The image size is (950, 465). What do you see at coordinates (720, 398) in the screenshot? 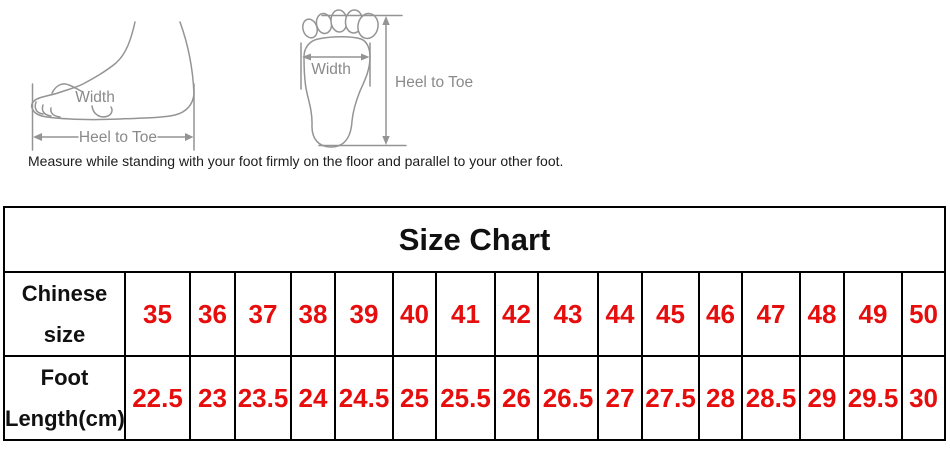
I see `foot-length-cell: 28` at bounding box center [720, 398].